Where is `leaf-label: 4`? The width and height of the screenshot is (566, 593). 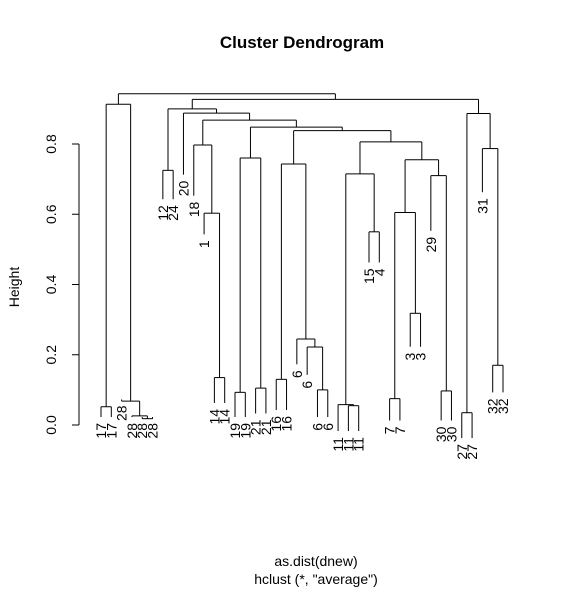 leaf-label: 4 is located at coordinates (379, 272).